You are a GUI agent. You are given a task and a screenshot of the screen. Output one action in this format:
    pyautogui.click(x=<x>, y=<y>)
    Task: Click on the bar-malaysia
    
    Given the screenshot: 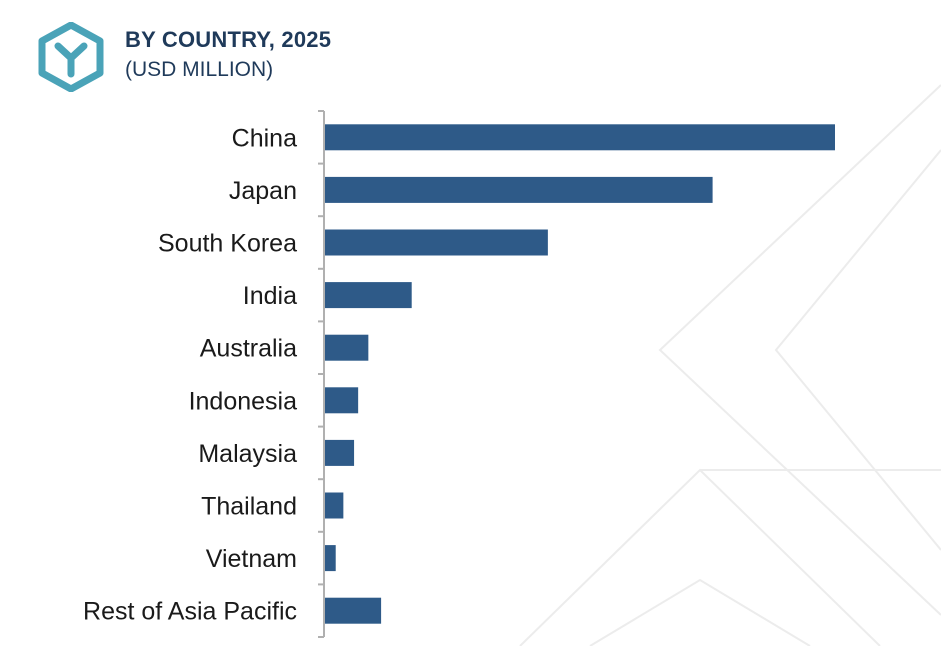 What is the action you would take?
    pyautogui.click(x=340, y=452)
    